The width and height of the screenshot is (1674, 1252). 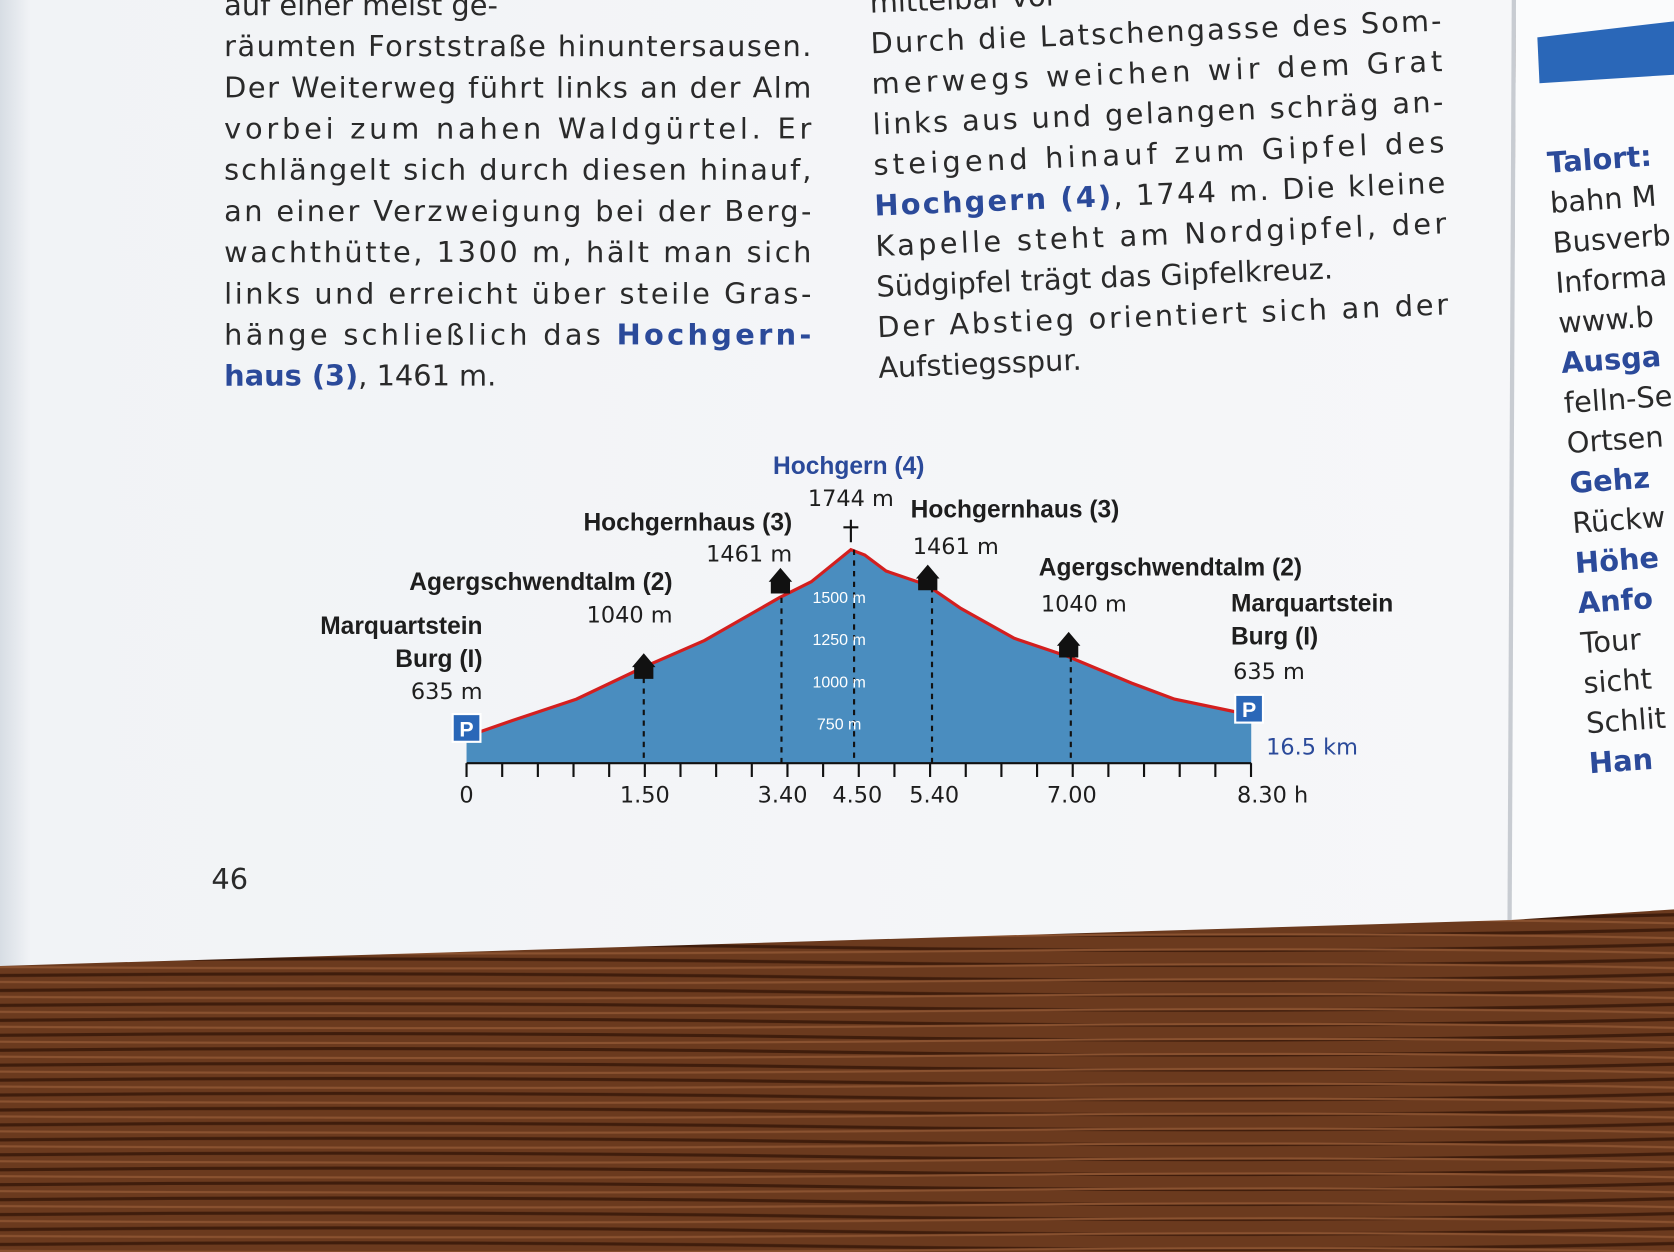 I want to click on text-line: www.b, so click(x=1606, y=319).